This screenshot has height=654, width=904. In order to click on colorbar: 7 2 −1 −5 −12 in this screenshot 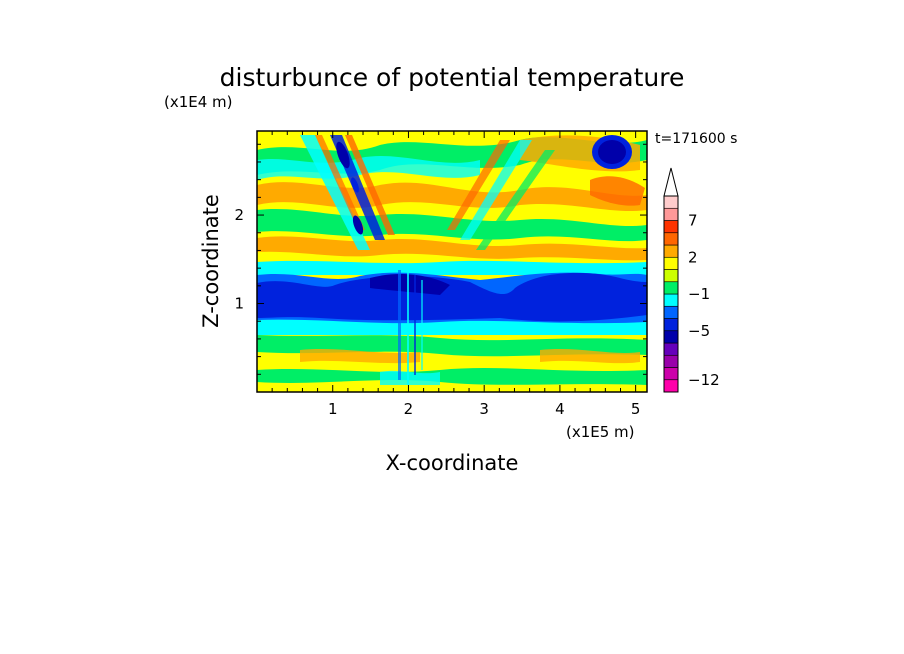, I will do `click(691, 280)`.